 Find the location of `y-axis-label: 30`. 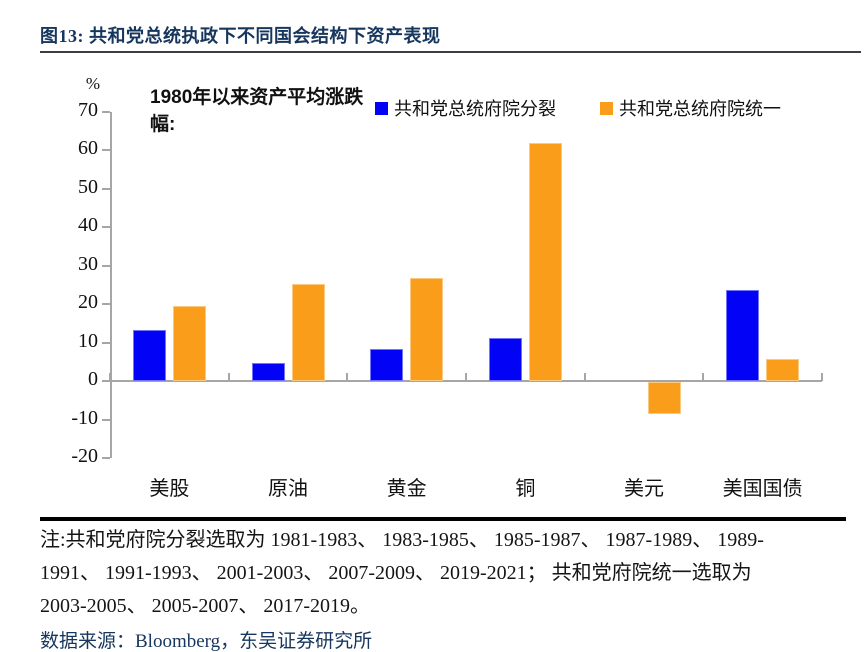

y-axis-label: 30 is located at coordinates (88, 263).